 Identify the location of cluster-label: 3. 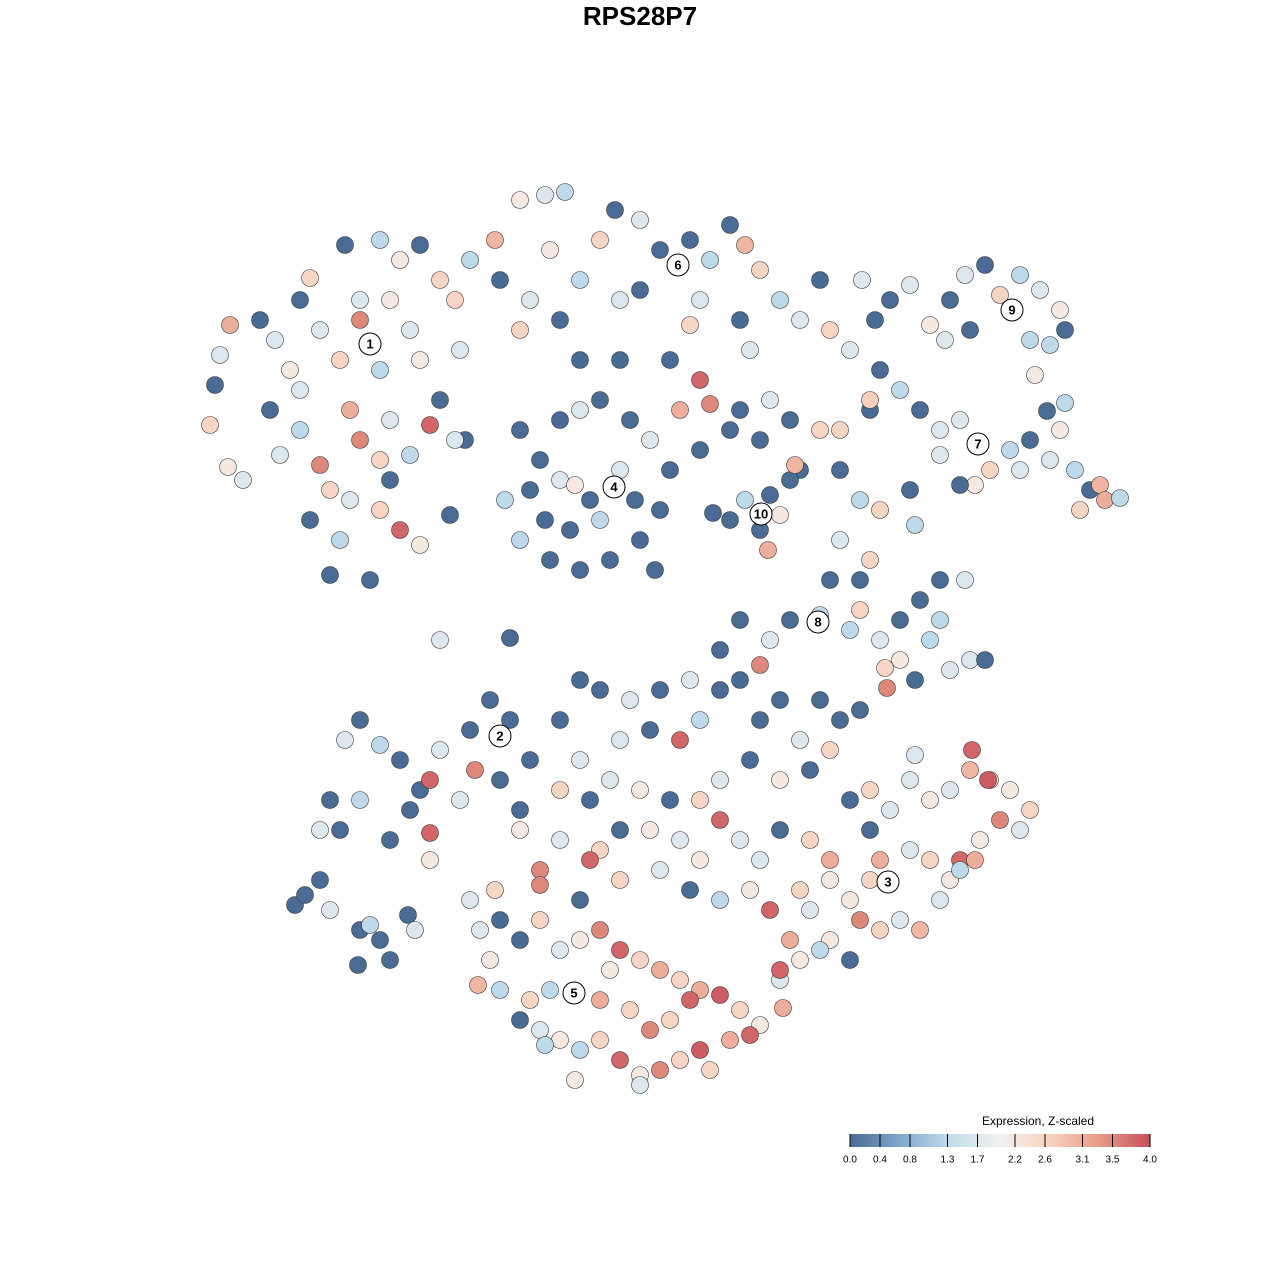
(887, 881).